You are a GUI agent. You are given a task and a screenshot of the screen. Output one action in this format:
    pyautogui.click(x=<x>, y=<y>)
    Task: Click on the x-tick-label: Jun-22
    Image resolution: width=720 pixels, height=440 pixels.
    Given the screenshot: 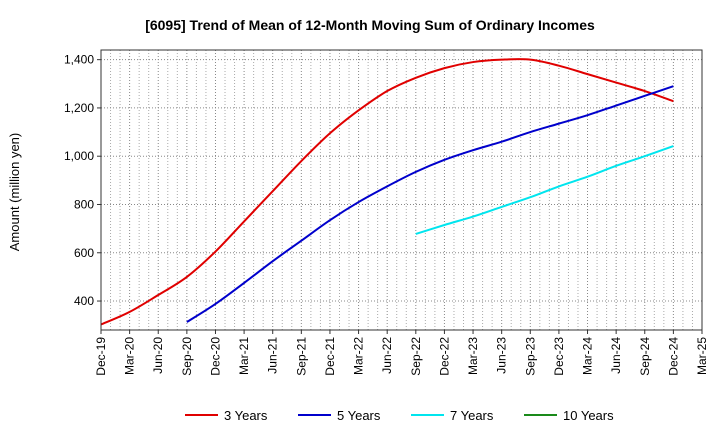 What is the action you would take?
    pyautogui.click(x=387, y=355)
    